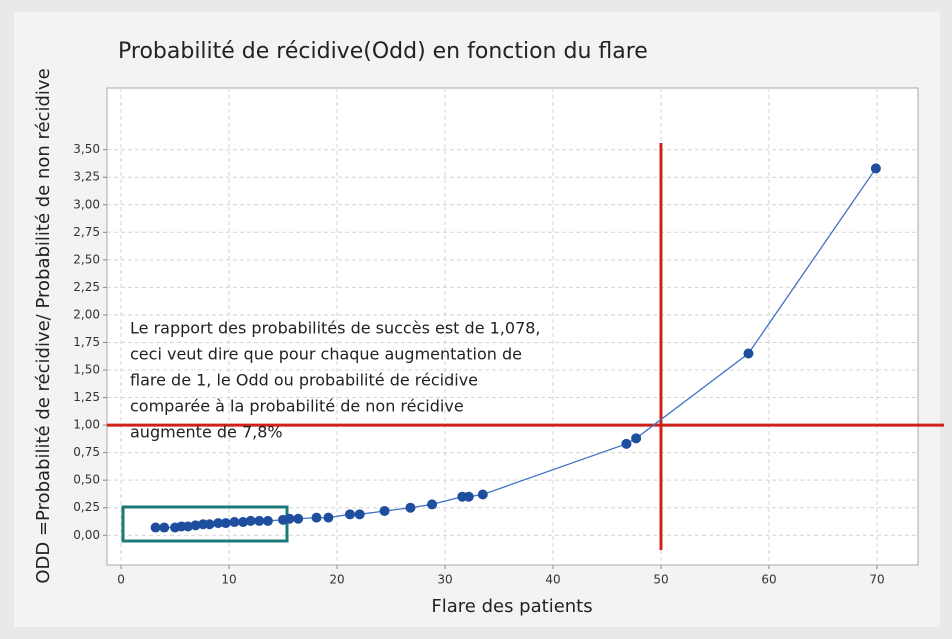  Describe the element at coordinates (86, 342) in the screenshot. I see `y-tick-label: 1,75` at that location.